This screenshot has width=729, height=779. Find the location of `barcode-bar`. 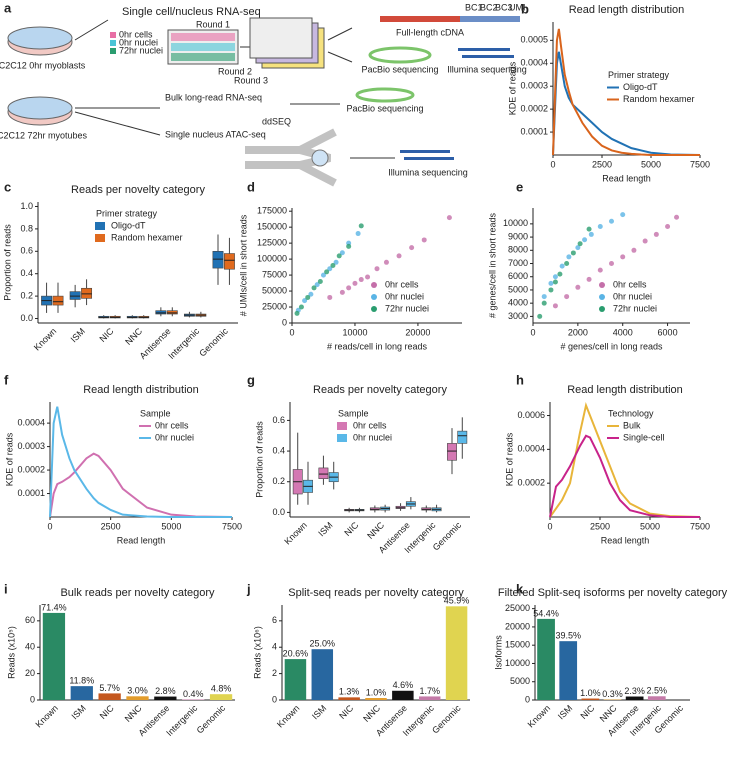

barcode-bar is located at coordinates (490, 19).